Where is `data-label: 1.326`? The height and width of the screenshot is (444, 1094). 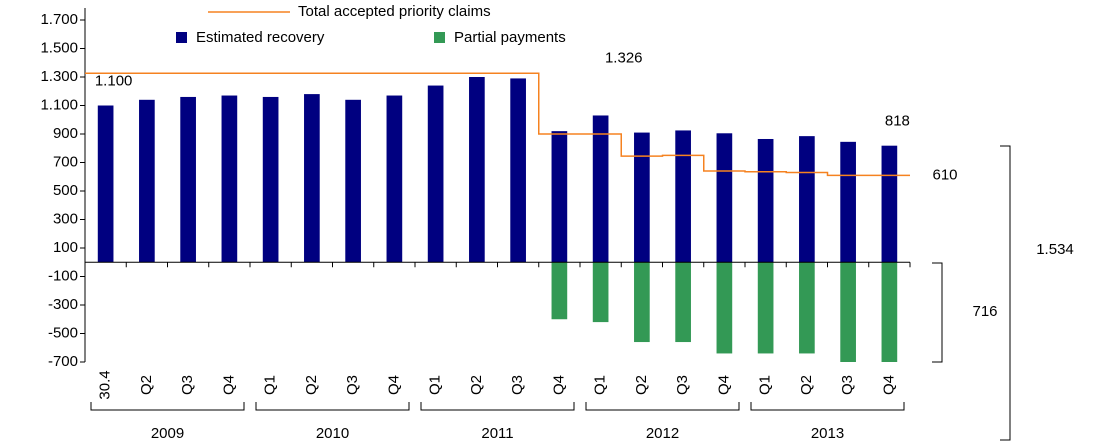
data-label: 1.326 is located at coordinates (624, 57).